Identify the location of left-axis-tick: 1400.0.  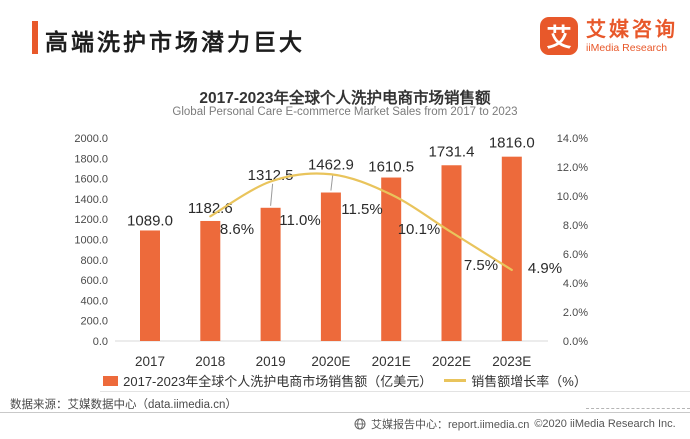
(91, 200).